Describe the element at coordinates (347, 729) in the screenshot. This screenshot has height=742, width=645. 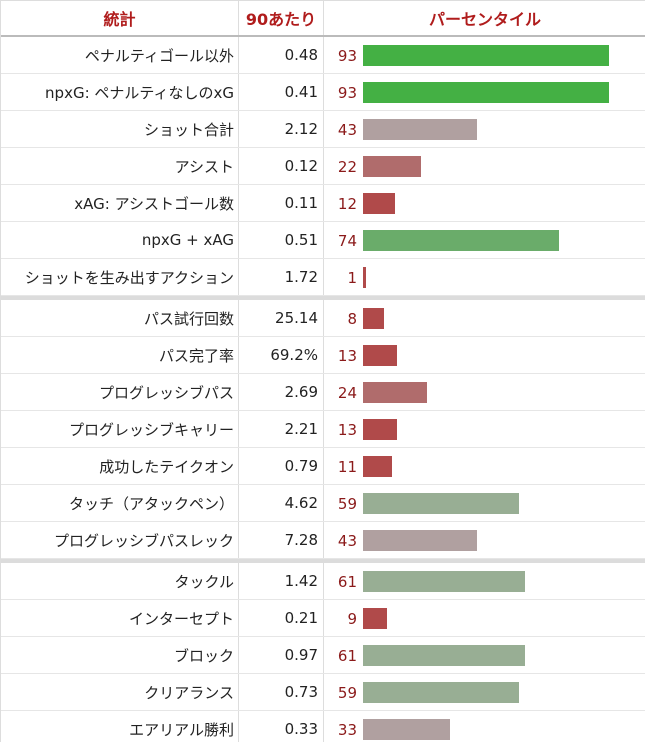
I see `percentile-number: 33` at that location.